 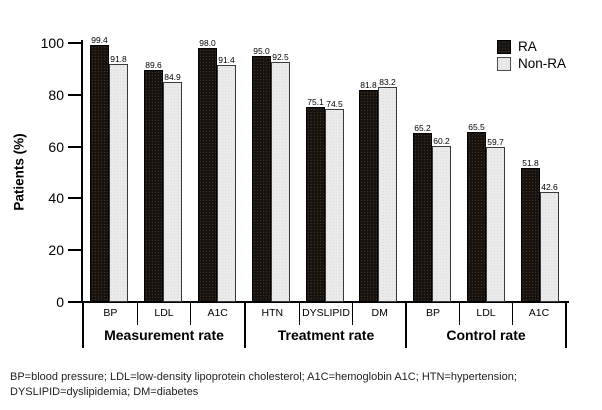 I want to click on bar-value-label: 83.2, so click(x=387, y=82).